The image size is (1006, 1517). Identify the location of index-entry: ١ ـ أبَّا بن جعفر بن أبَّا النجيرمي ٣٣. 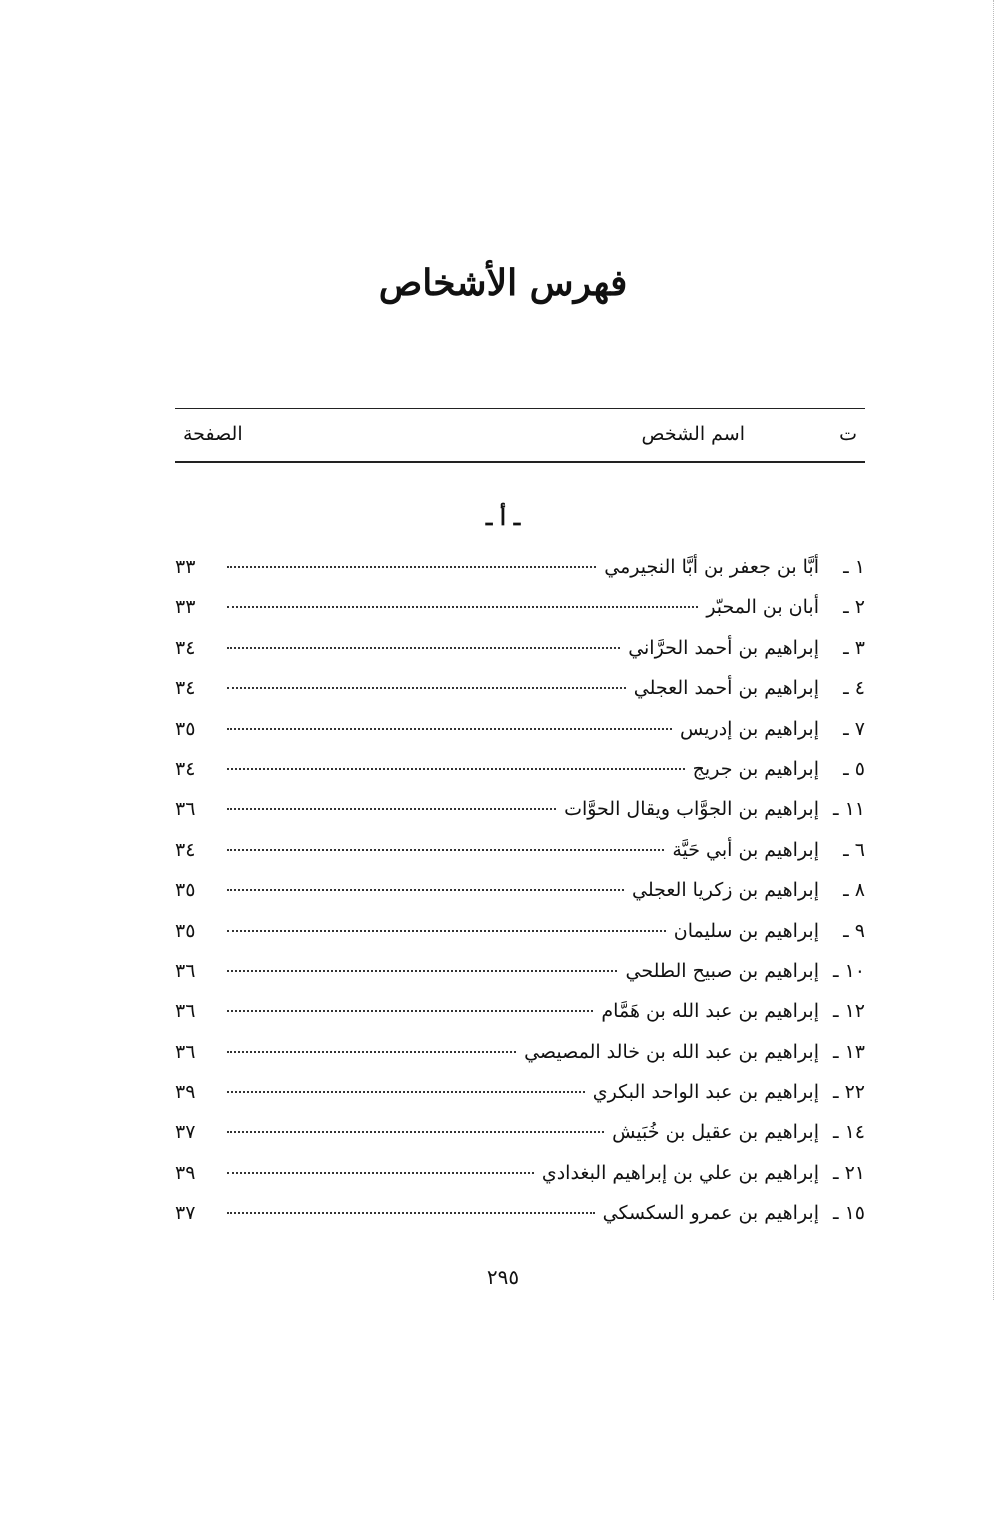
(520, 576).